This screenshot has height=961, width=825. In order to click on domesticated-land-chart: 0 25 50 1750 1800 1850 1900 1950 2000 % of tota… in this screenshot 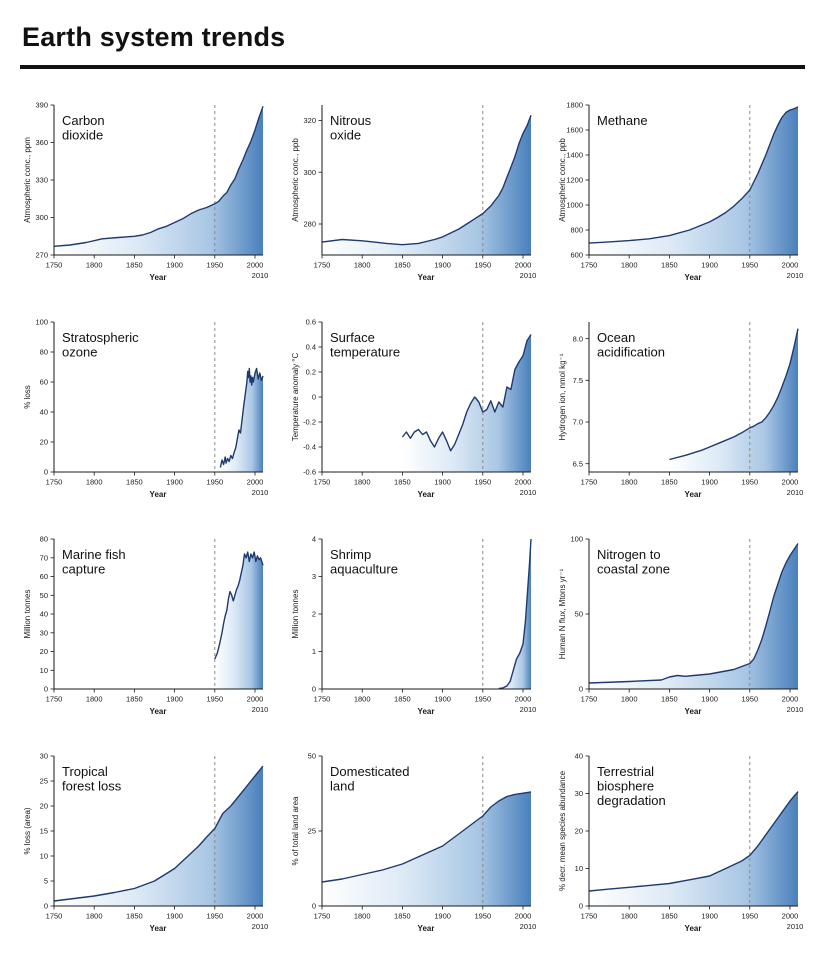, I will do `click(413, 842)`.